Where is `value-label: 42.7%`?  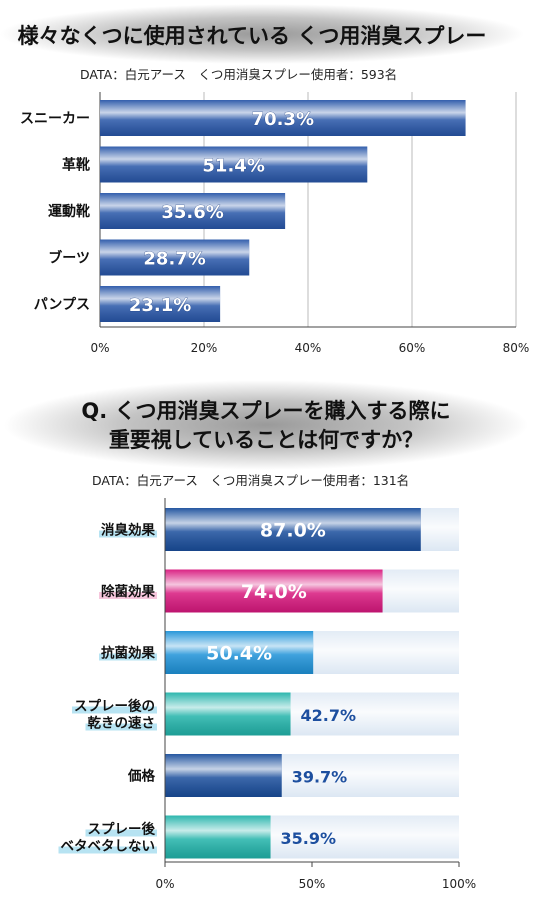 value-label: 42.7% is located at coordinates (329, 715).